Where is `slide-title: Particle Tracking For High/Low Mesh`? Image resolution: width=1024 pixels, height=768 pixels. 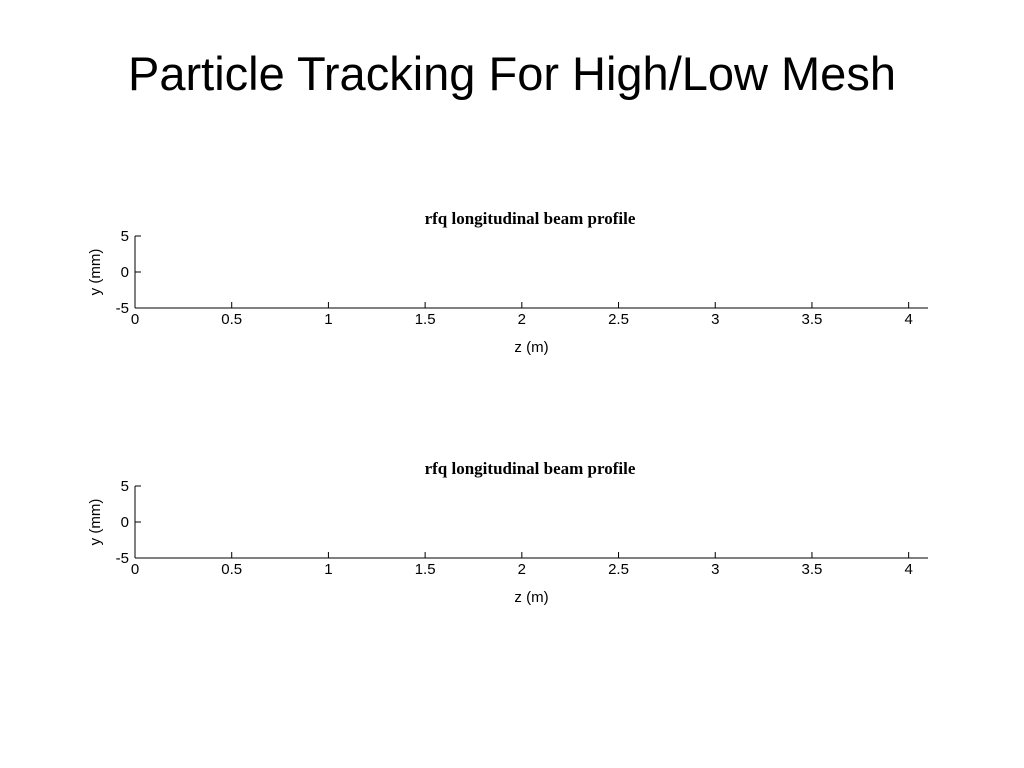
slide-title: Particle Tracking For High/Low Mesh is located at coordinates (512, 73).